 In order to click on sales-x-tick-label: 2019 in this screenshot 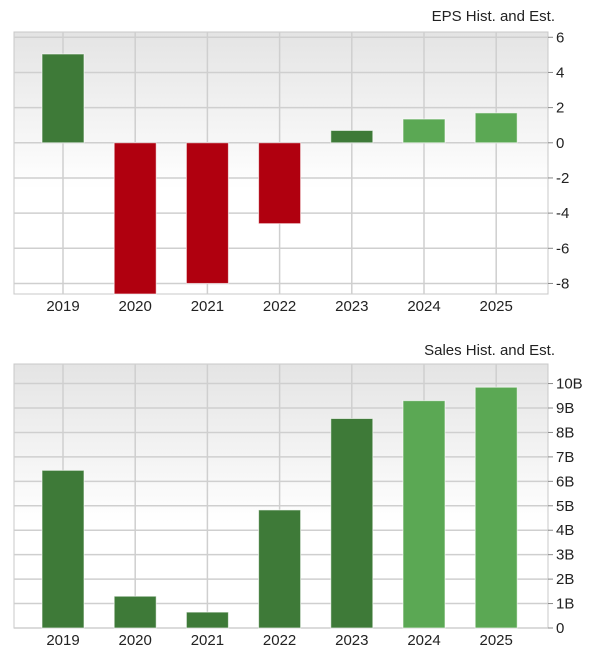, I will do `click(62, 640)`.